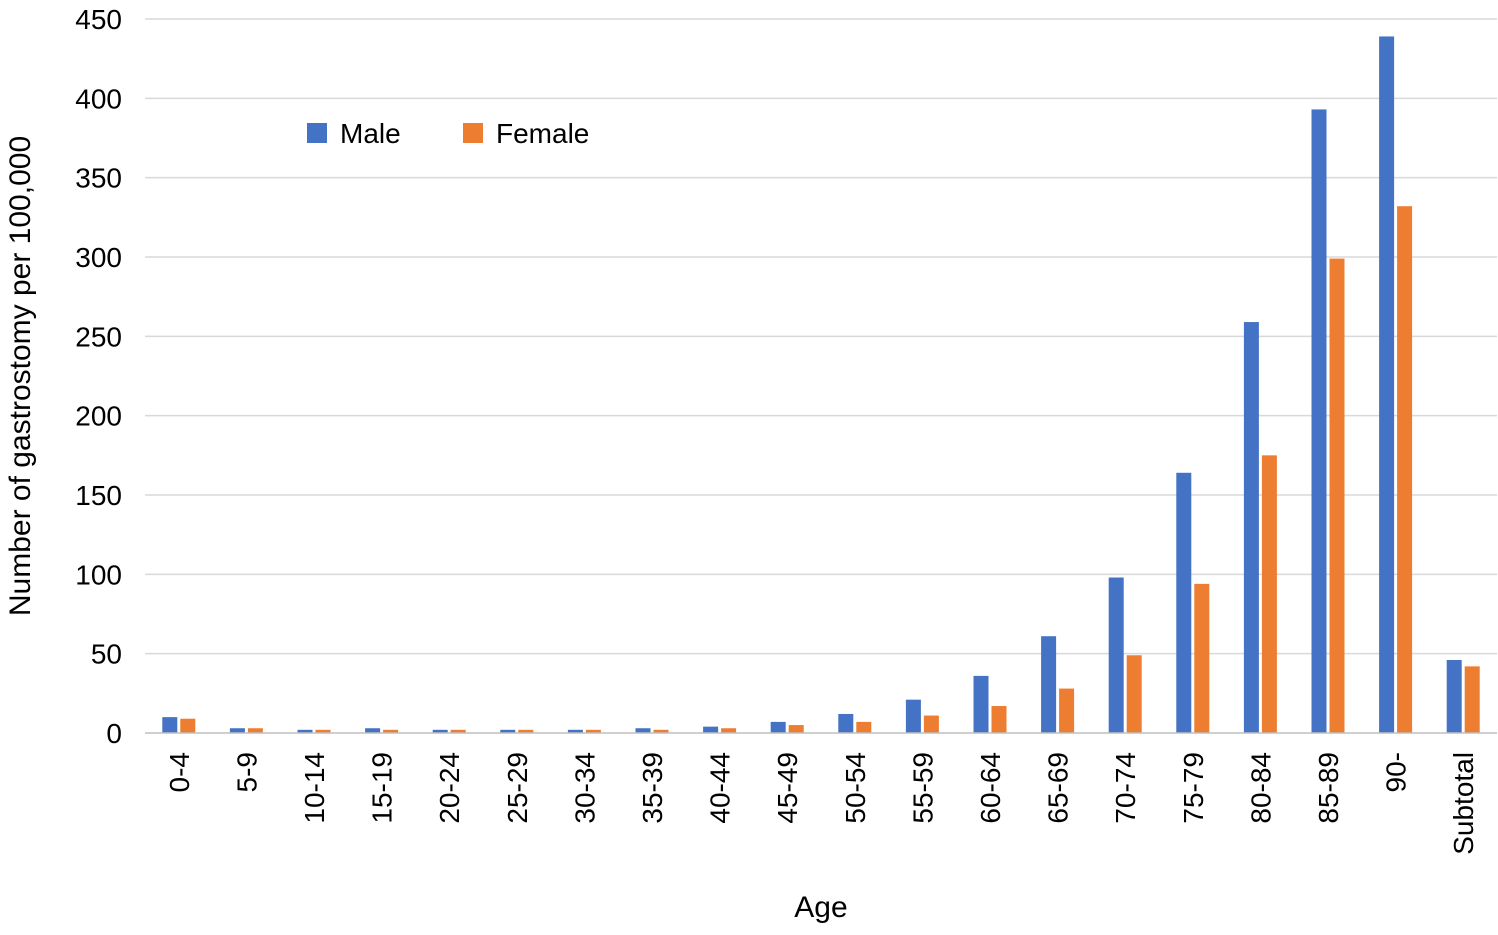 The image size is (1498, 935). Describe the element at coordinates (98, 98) in the screenshot. I see `y-tick-label: 400` at that location.